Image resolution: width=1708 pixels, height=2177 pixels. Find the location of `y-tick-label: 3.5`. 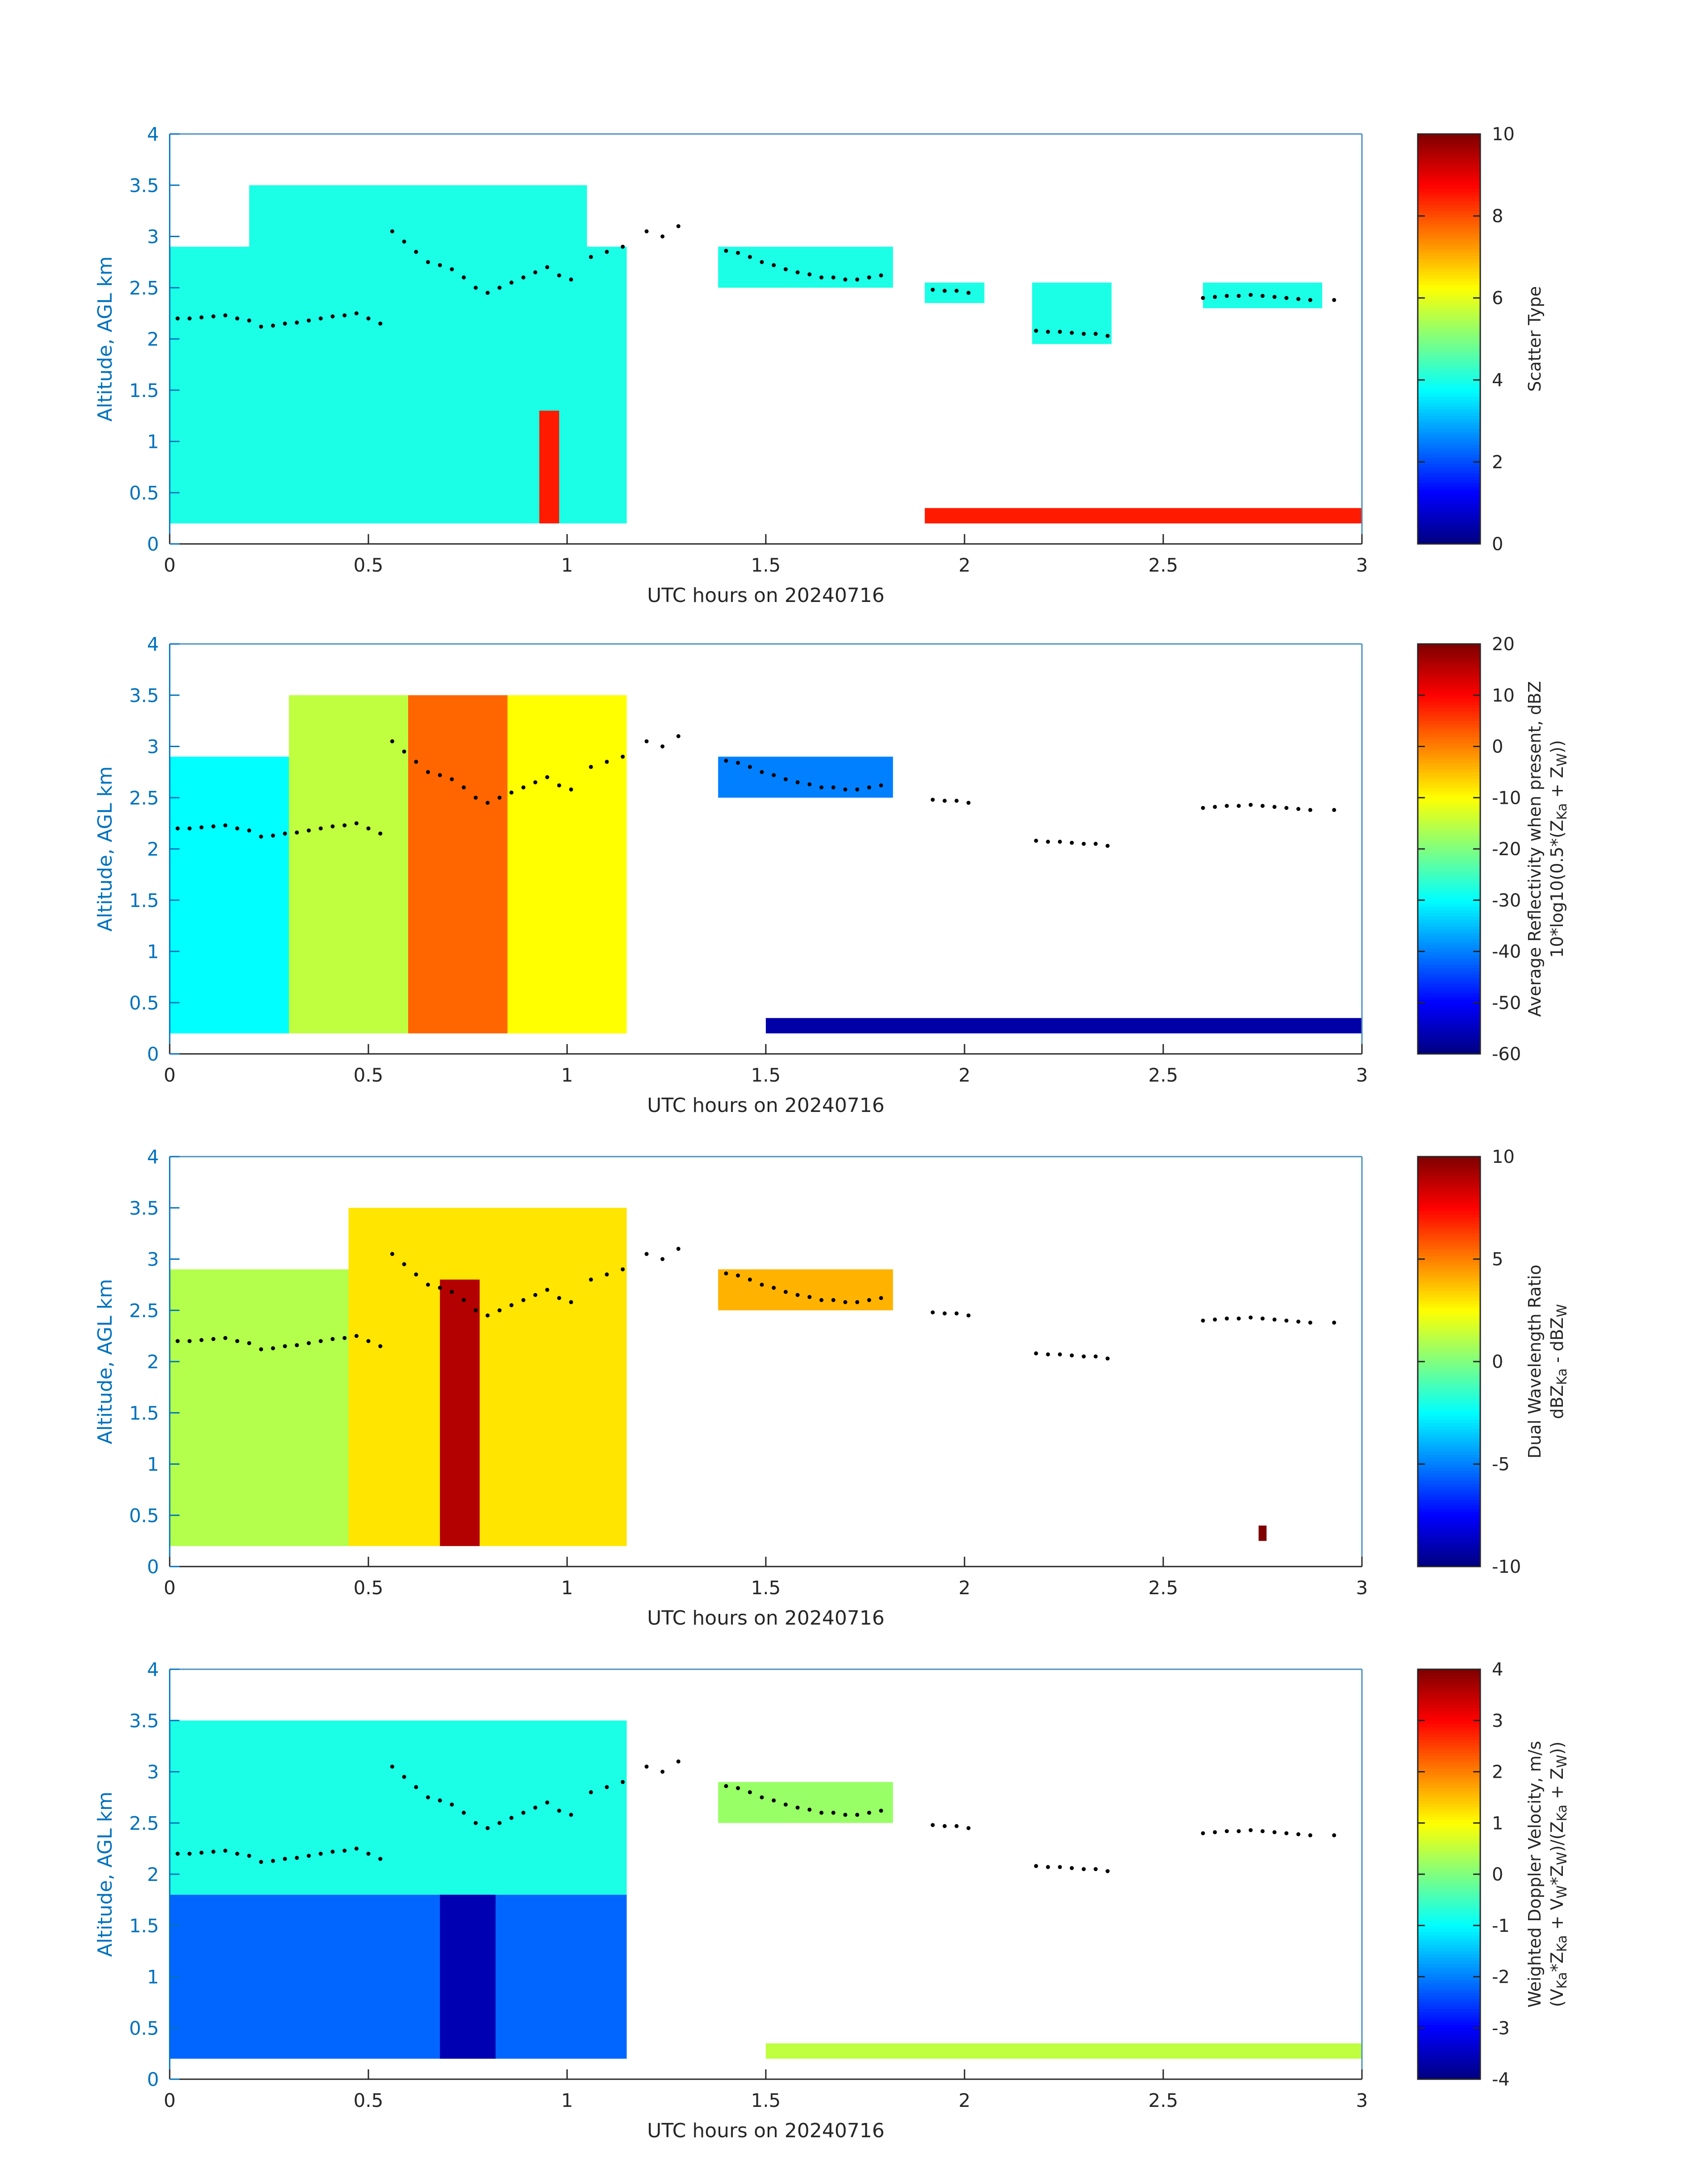

y-tick-label: 3.5 is located at coordinates (144, 185).